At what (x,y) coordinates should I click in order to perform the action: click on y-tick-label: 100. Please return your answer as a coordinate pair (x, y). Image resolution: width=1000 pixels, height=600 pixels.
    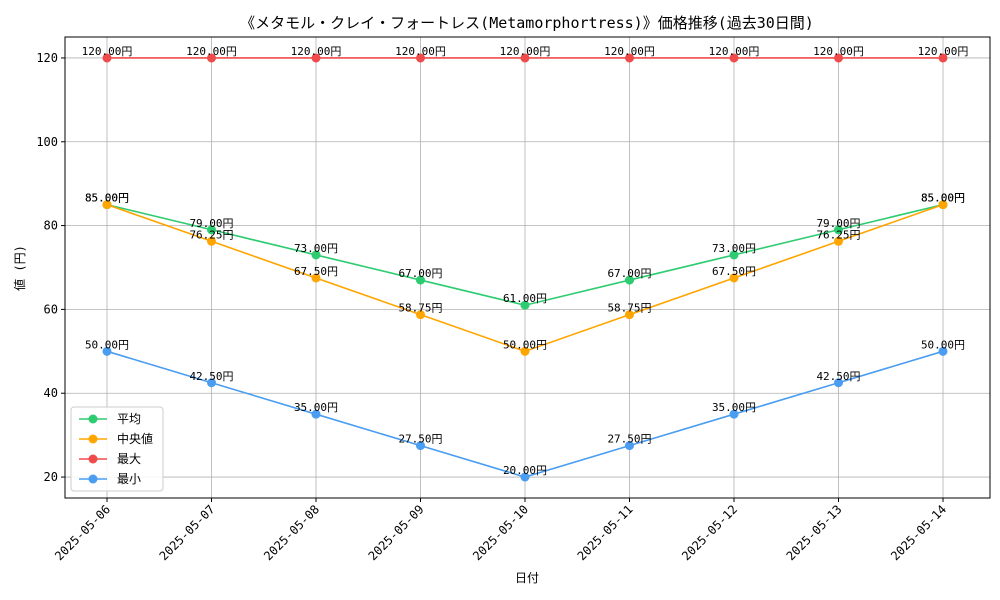
    Looking at the image, I should click on (47, 142).